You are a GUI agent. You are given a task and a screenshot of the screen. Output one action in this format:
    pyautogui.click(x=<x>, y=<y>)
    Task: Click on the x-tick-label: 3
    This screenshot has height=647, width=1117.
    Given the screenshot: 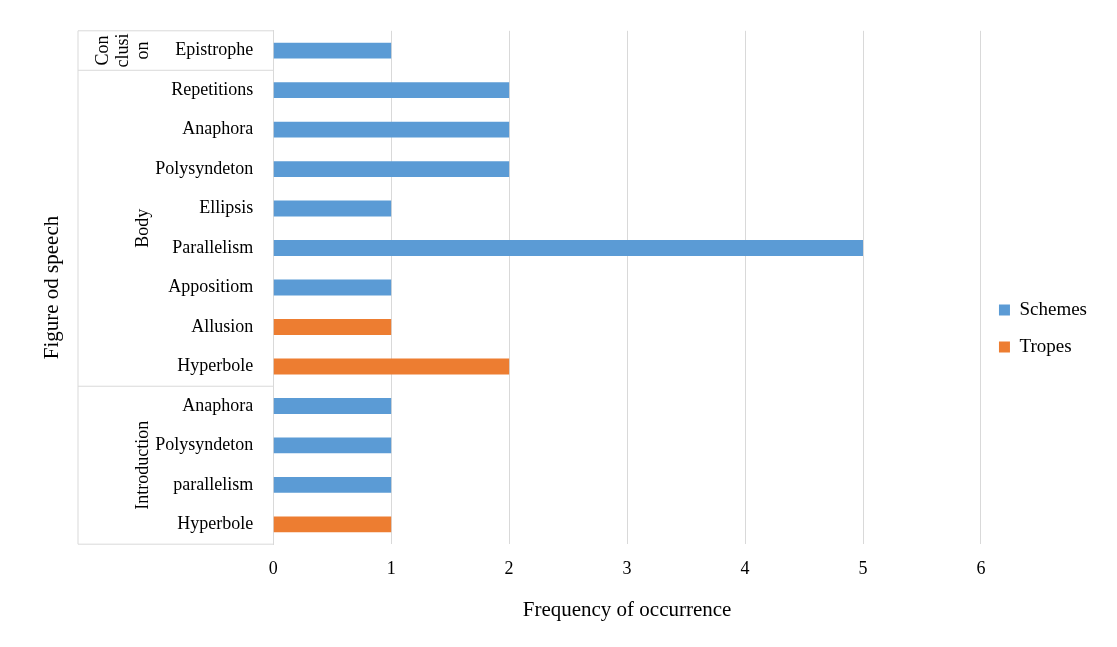 What is the action you would take?
    pyautogui.click(x=627, y=567)
    